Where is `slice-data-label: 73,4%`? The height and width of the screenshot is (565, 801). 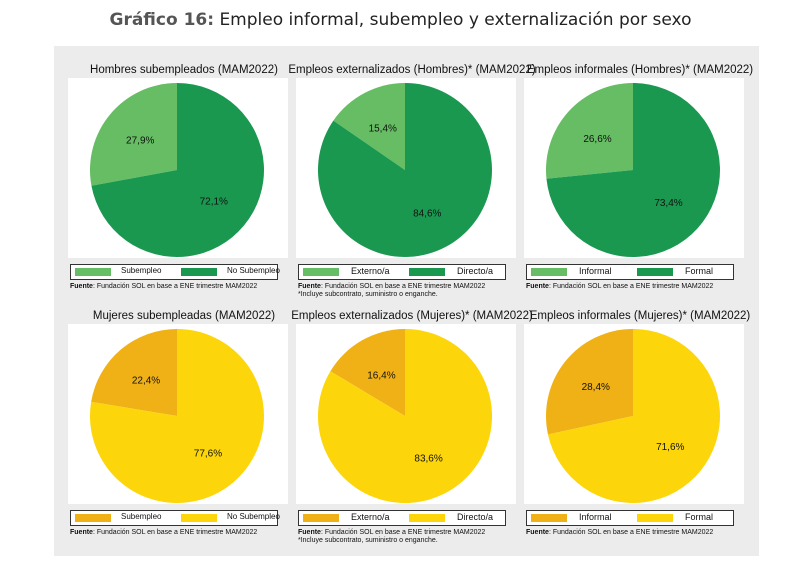
slice-data-label: 73,4% is located at coordinates (668, 203).